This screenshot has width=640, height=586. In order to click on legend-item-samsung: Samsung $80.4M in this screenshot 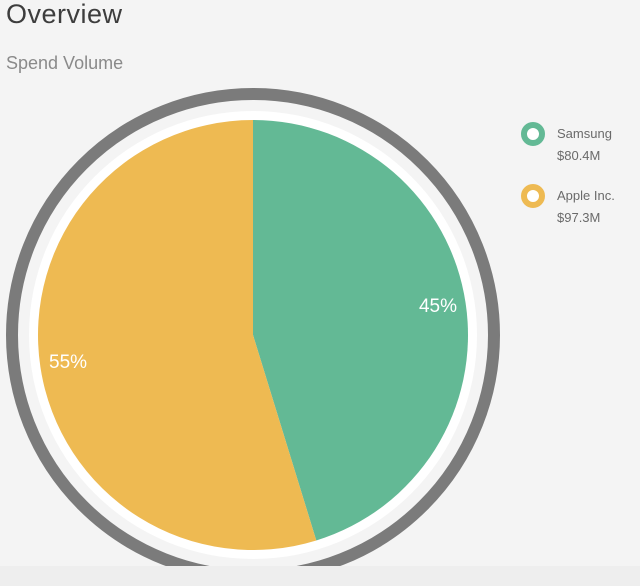, I will do `click(580, 146)`.